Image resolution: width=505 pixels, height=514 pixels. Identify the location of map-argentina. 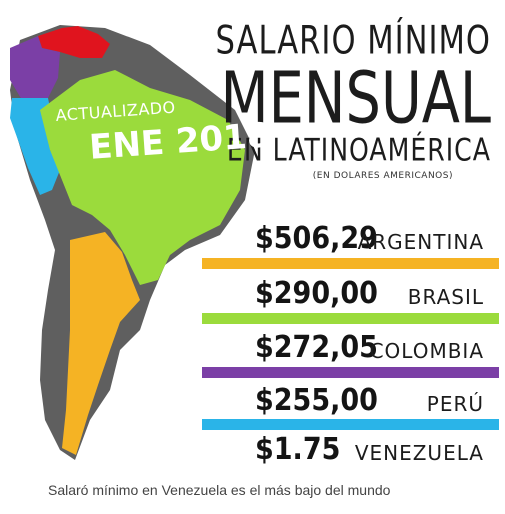
(101, 343).